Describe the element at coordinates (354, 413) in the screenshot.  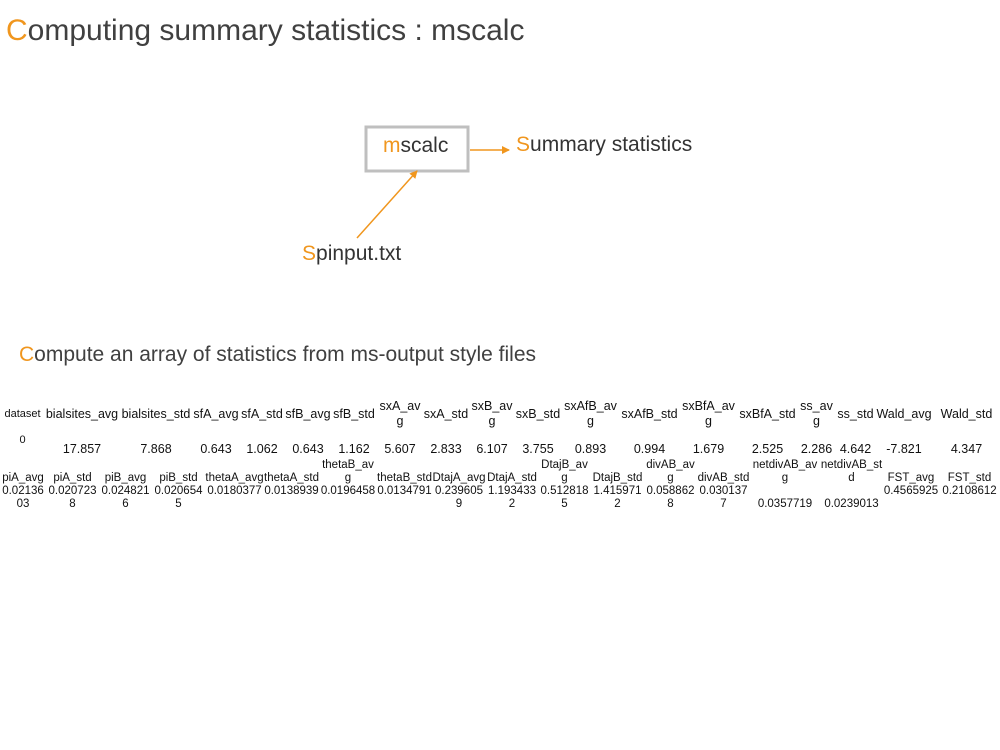
I see `table1-header: sfB_std` at that location.